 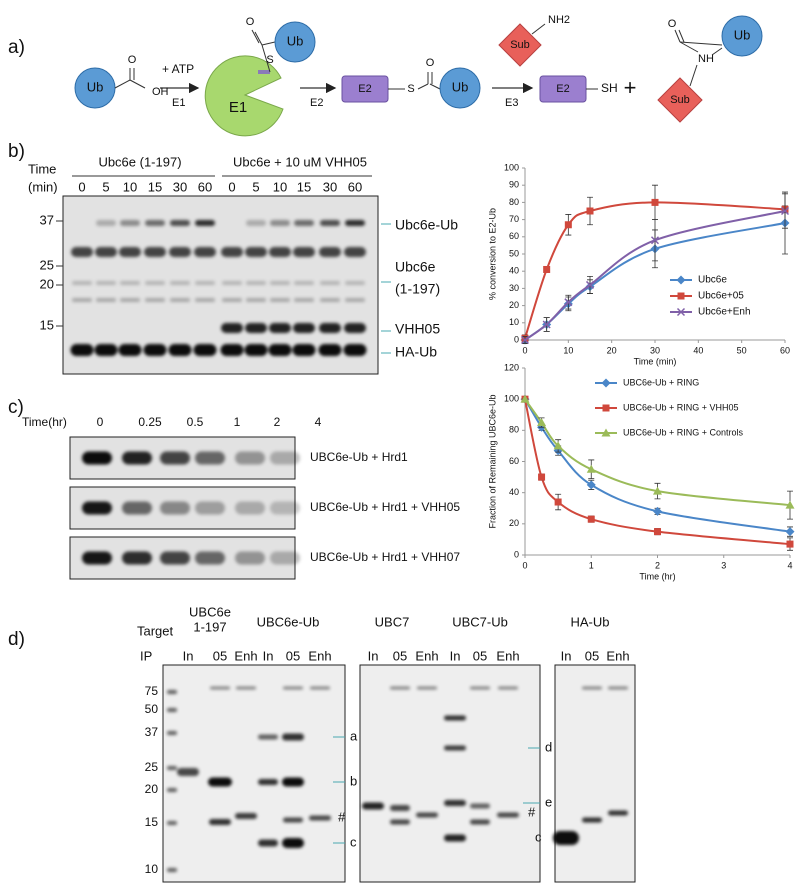 I want to click on mw-marker: 75, so click(x=152, y=691).